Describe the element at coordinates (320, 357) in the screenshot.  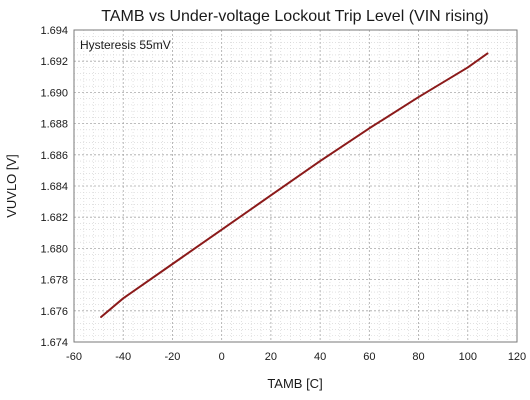
I see `x-tick-label: 40` at that location.